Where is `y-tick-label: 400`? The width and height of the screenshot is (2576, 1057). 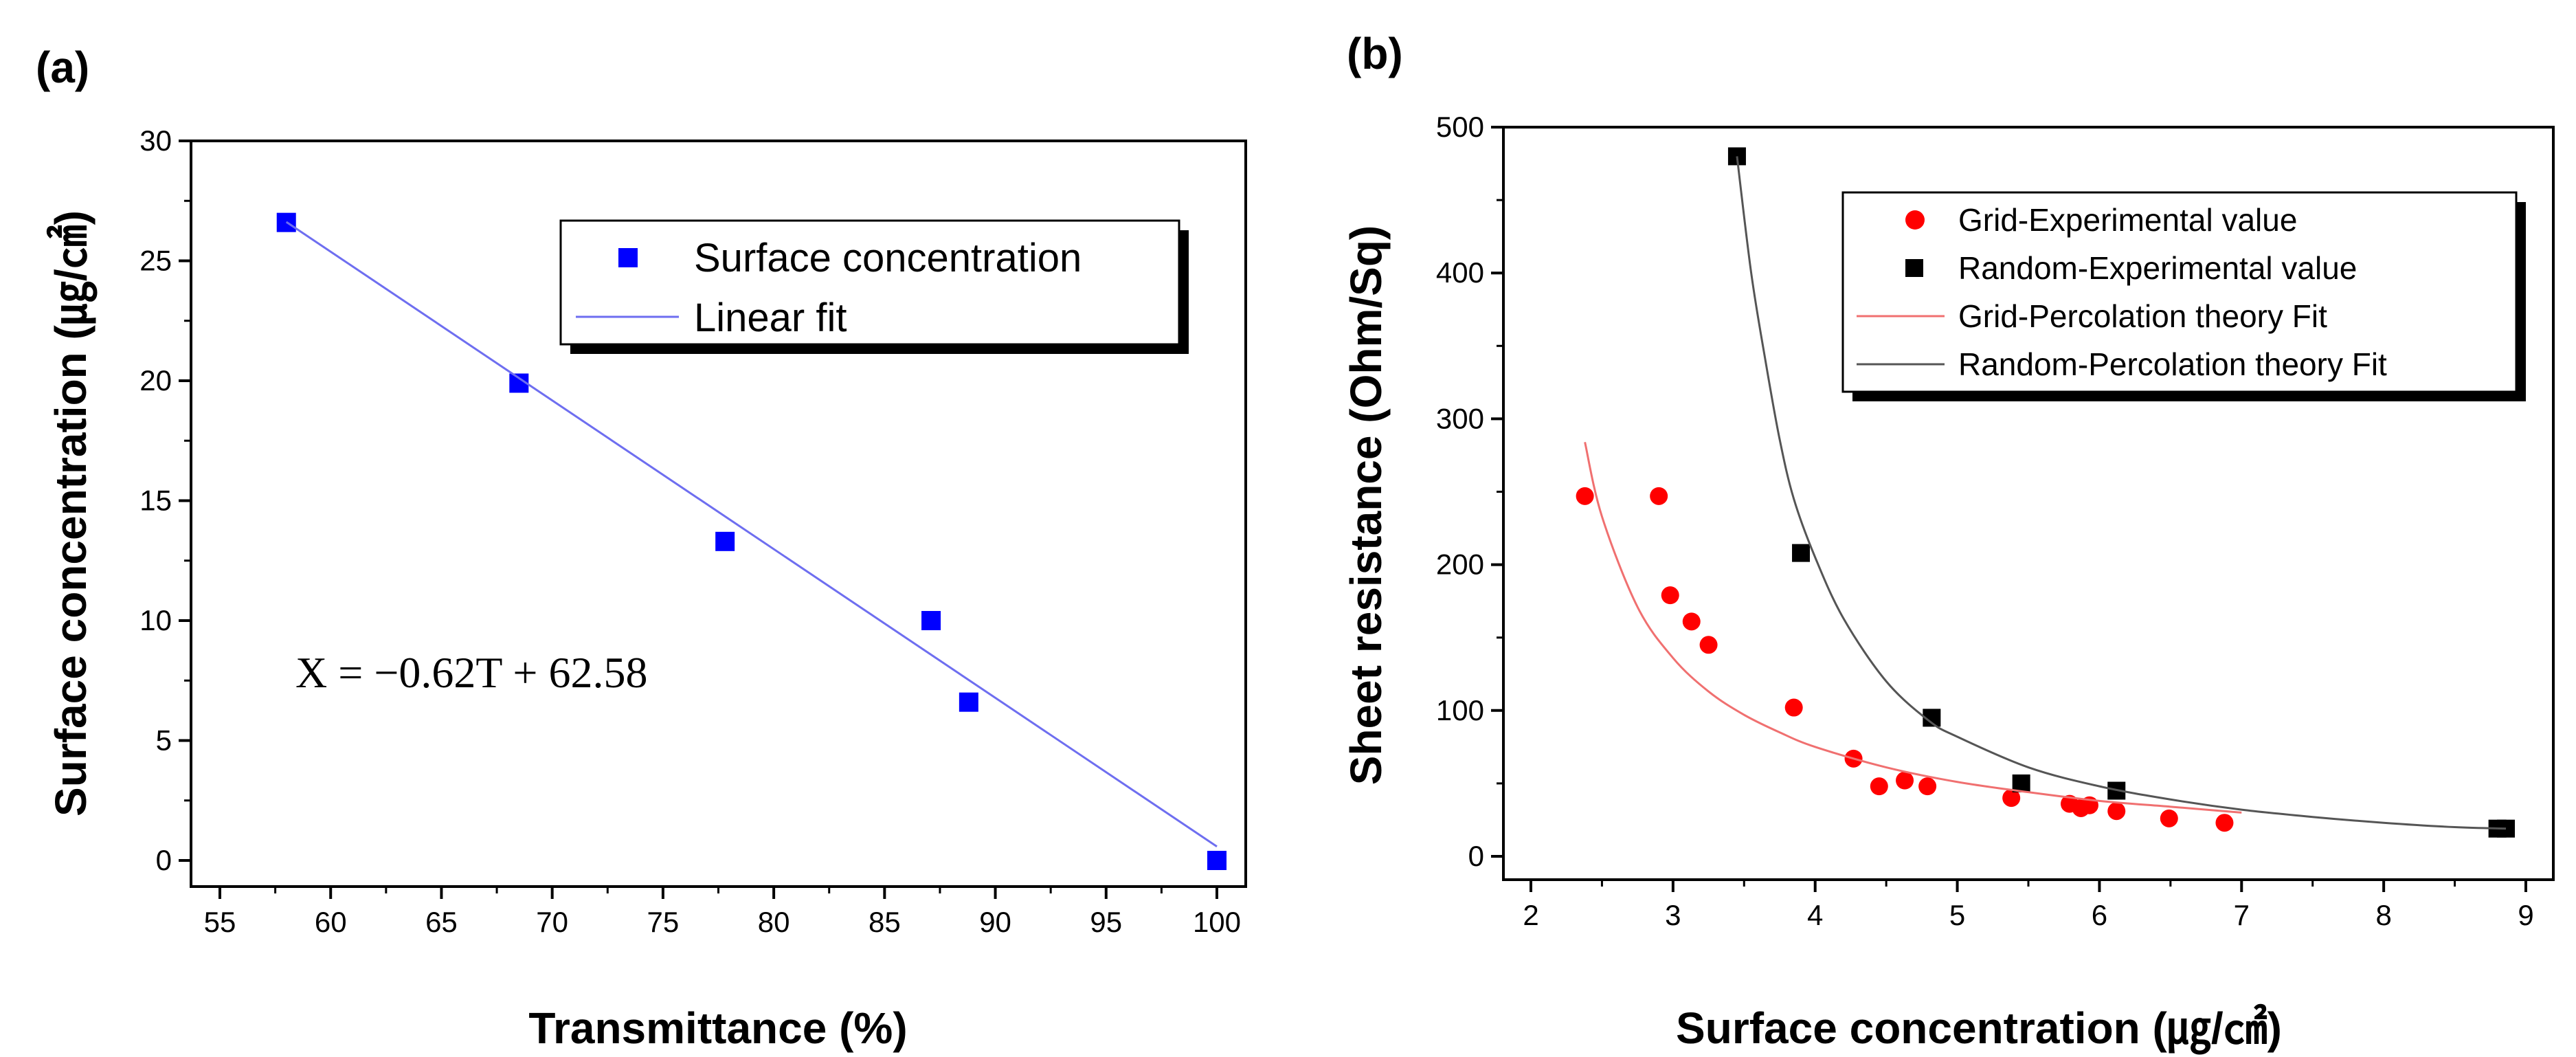
y-tick-label: 400 is located at coordinates (1460, 272).